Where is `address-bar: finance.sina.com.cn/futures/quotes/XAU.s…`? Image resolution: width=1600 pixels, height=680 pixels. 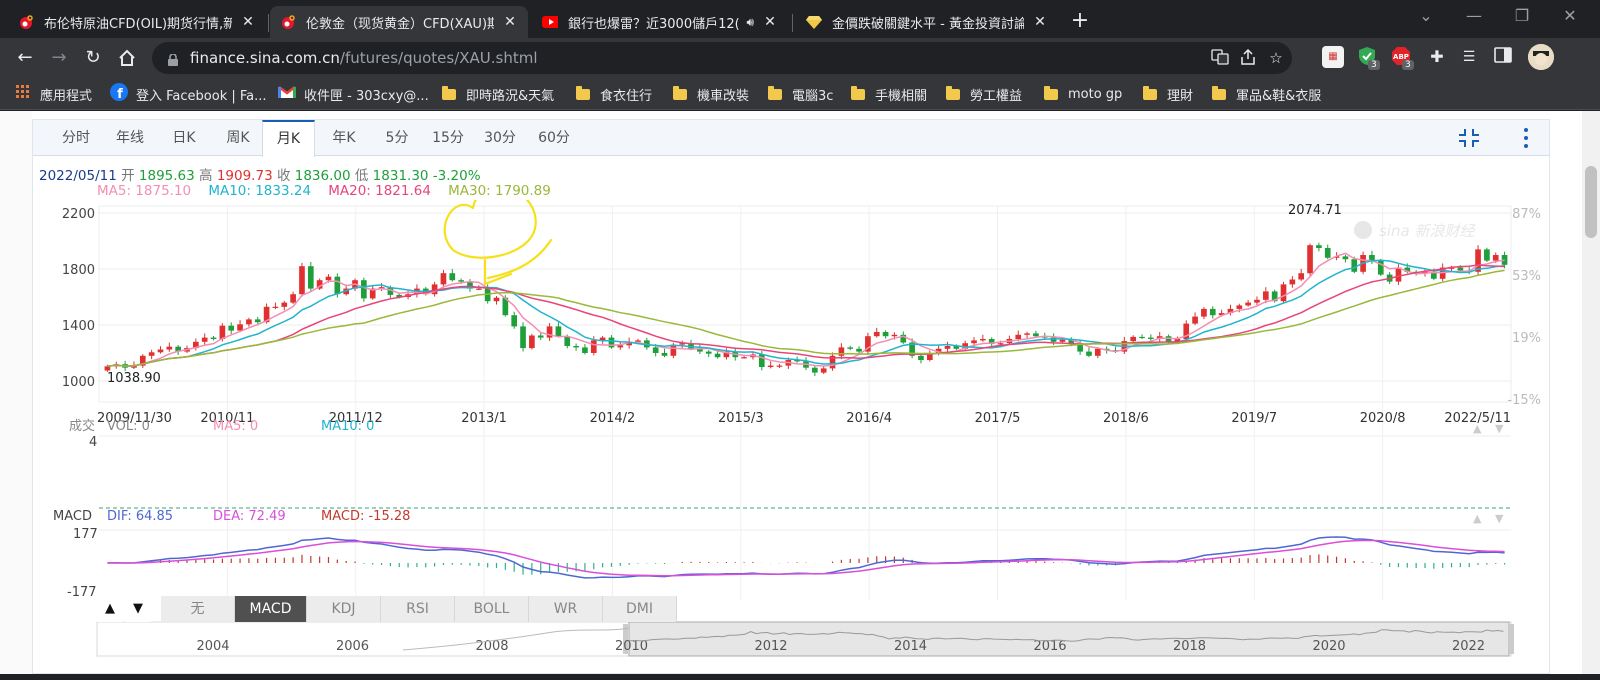 address-bar: finance.sina.com.cn/futures/quotes/XAU.s… is located at coordinates (722, 58).